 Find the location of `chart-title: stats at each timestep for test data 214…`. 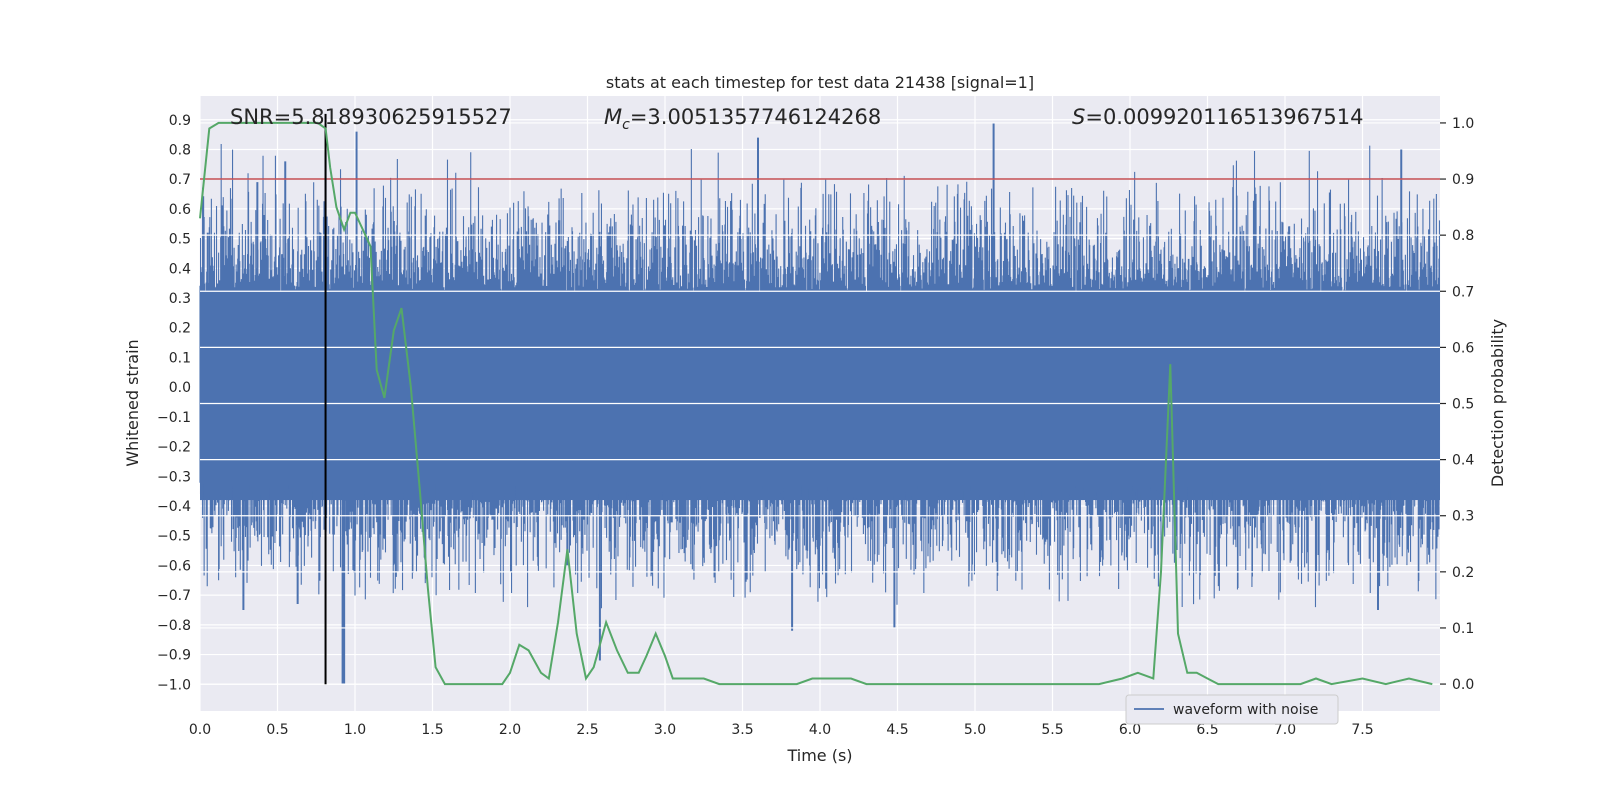

chart-title: stats at each timestep for test data 214… is located at coordinates (820, 82).